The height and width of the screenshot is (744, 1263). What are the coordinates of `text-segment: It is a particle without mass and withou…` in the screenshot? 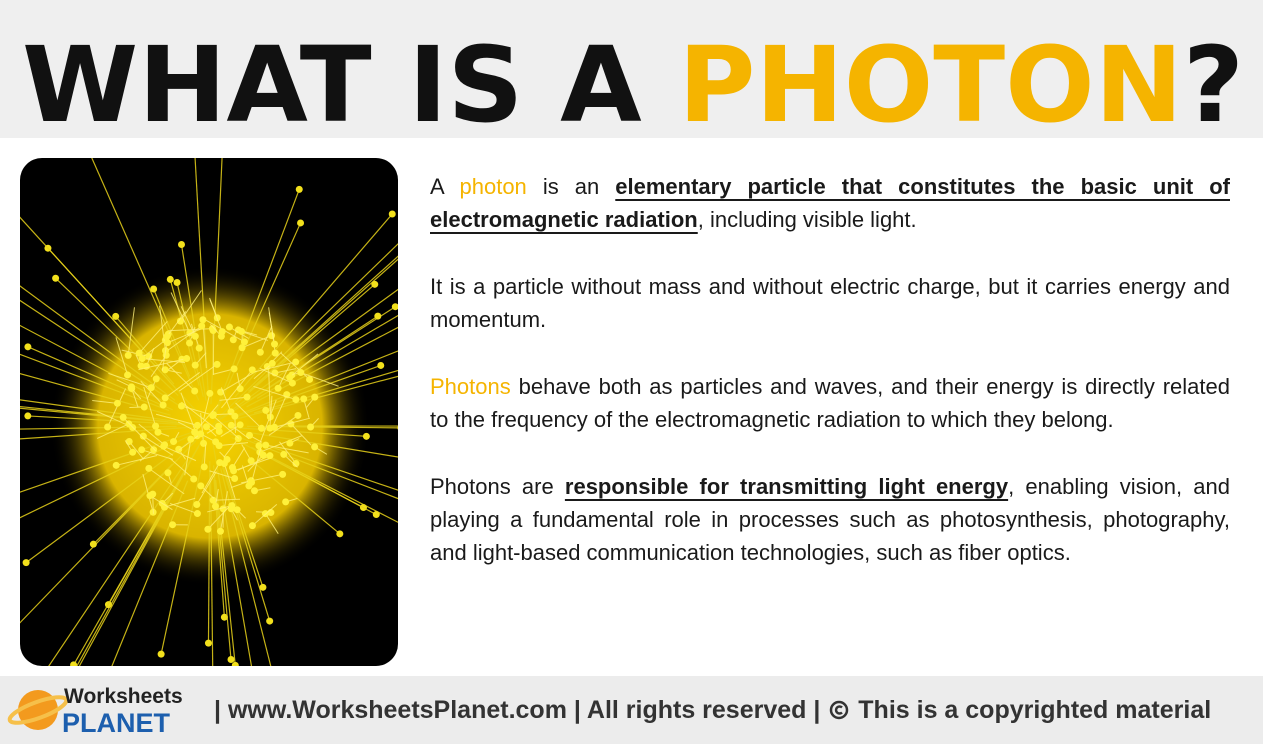 It's located at (830, 303).